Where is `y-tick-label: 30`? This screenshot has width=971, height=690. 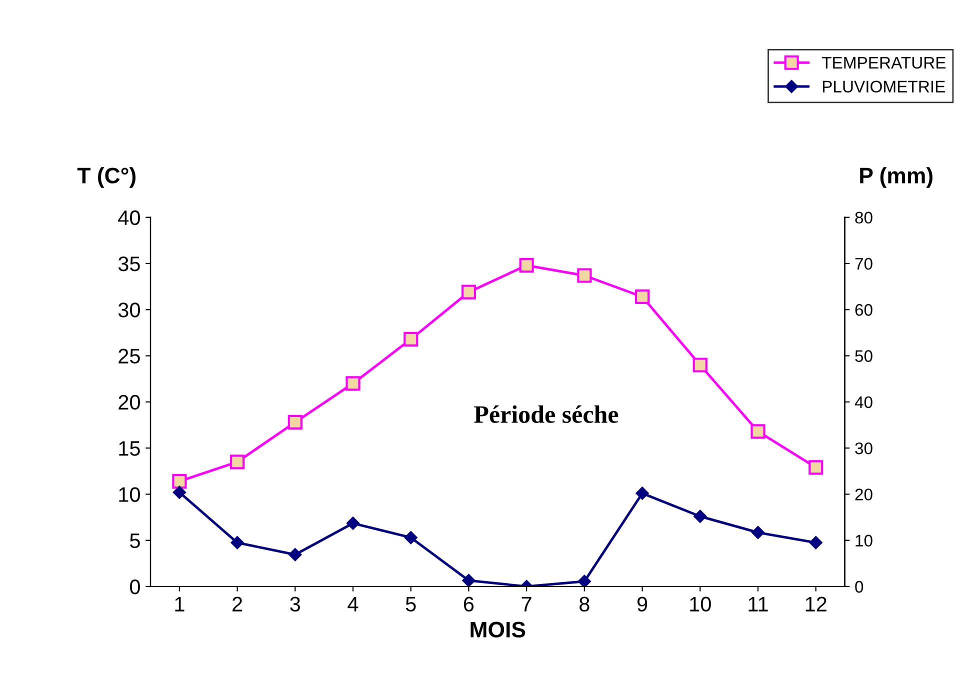 y-tick-label: 30 is located at coordinates (129, 310).